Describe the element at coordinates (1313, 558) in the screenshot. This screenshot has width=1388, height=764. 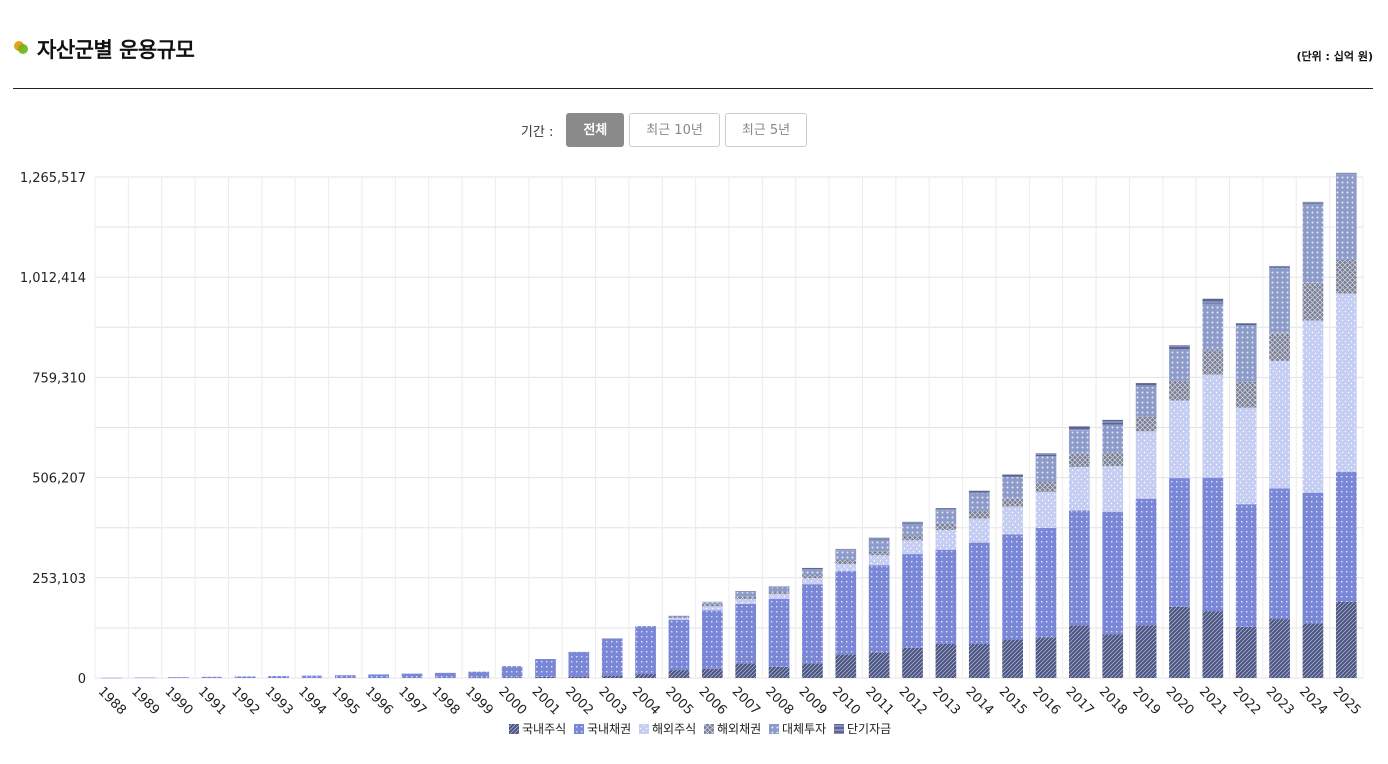
I see `bar-domestic_bond-2024` at that location.